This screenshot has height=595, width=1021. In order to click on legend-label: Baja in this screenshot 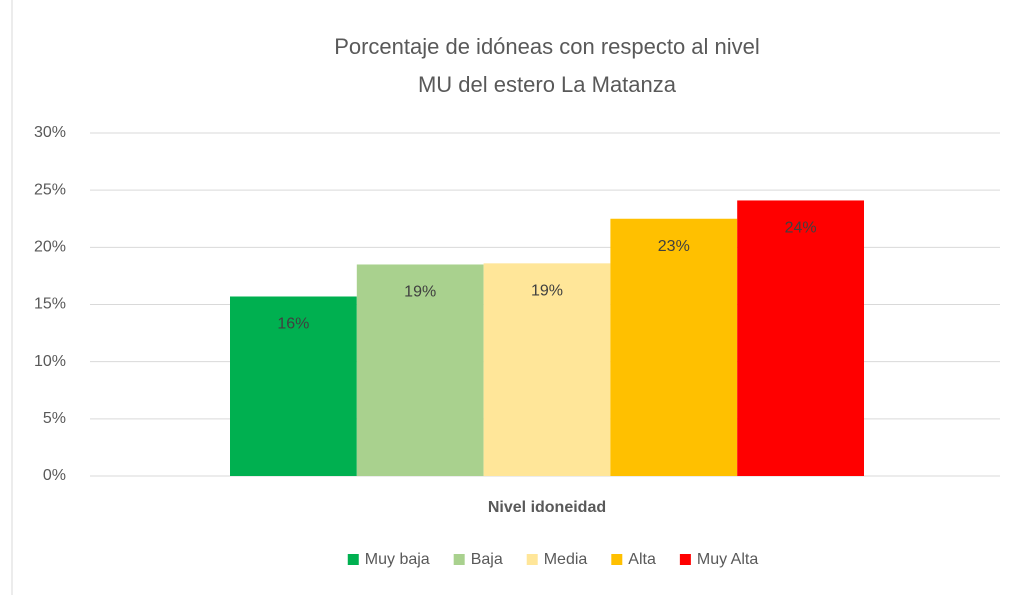, I will do `click(487, 559)`.